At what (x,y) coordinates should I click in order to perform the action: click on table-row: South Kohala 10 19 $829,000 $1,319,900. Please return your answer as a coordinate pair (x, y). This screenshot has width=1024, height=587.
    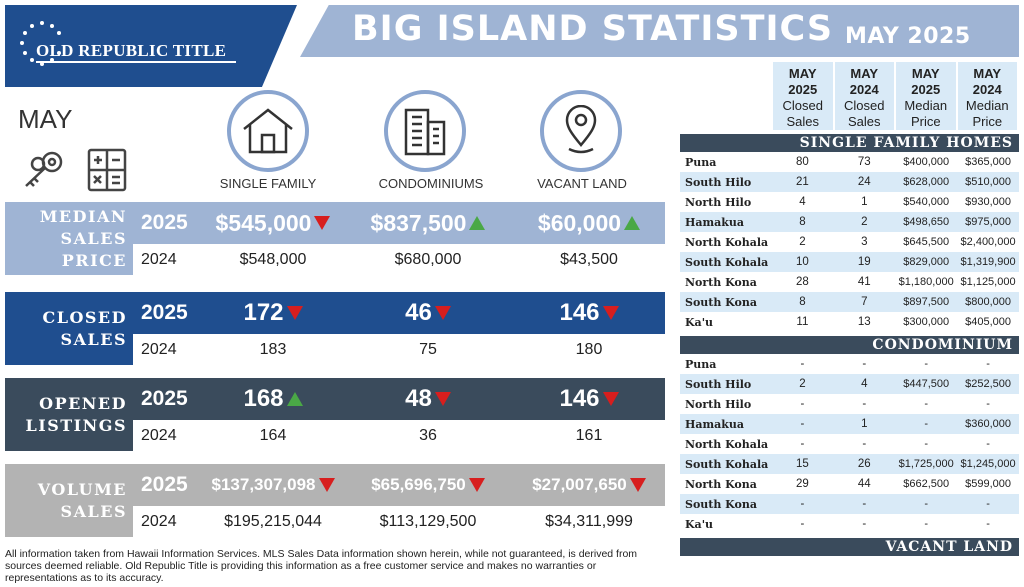
    Looking at the image, I should click on (849, 262).